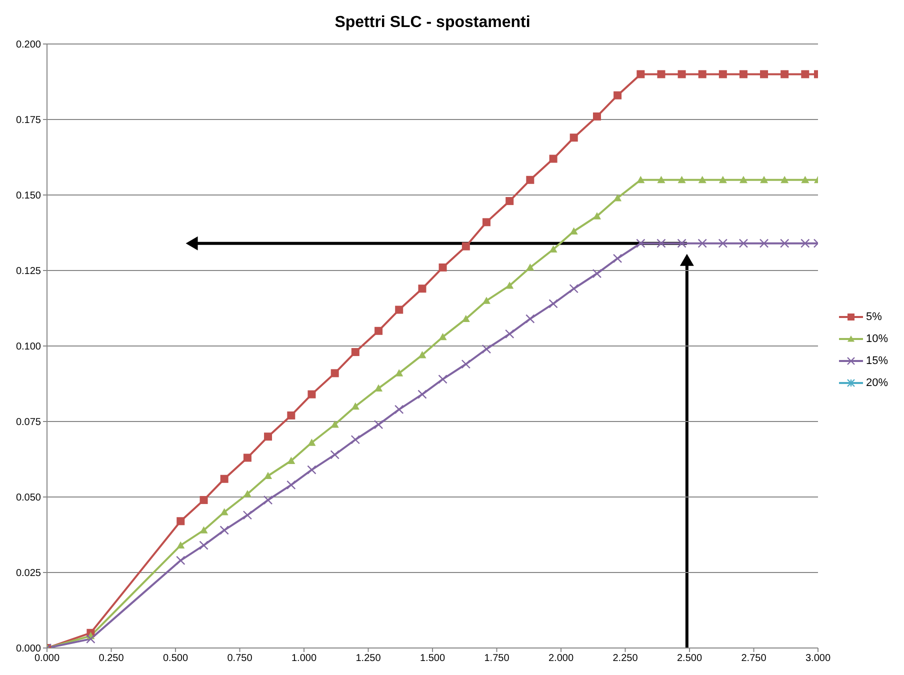 The height and width of the screenshot is (675, 904). I want to click on y-tick-label: 0.175, so click(29, 120).